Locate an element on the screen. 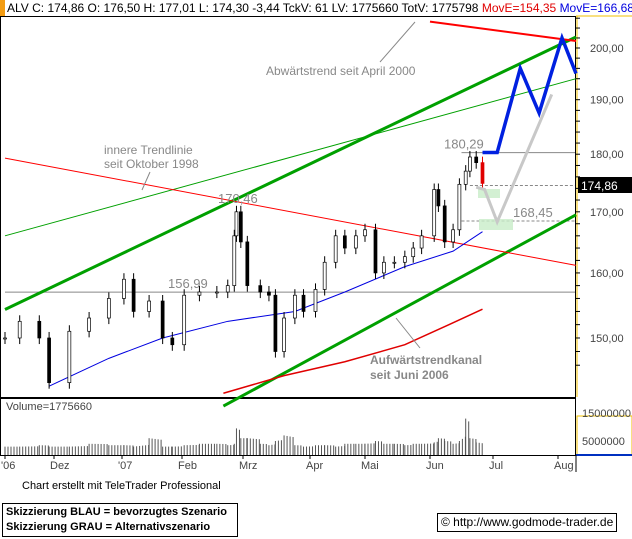 The width and height of the screenshot is (632, 539). annotation-inner-2: seit Oktober 1998 is located at coordinates (151, 164).